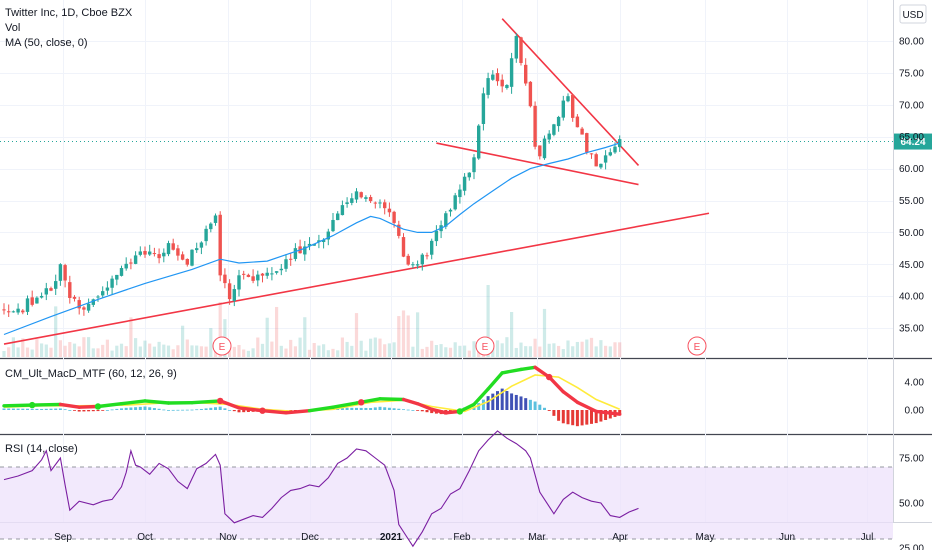  Describe the element at coordinates (68, 43) in the screenshot. I see `moving-average-label: MA (50, close, 0)` at that location.